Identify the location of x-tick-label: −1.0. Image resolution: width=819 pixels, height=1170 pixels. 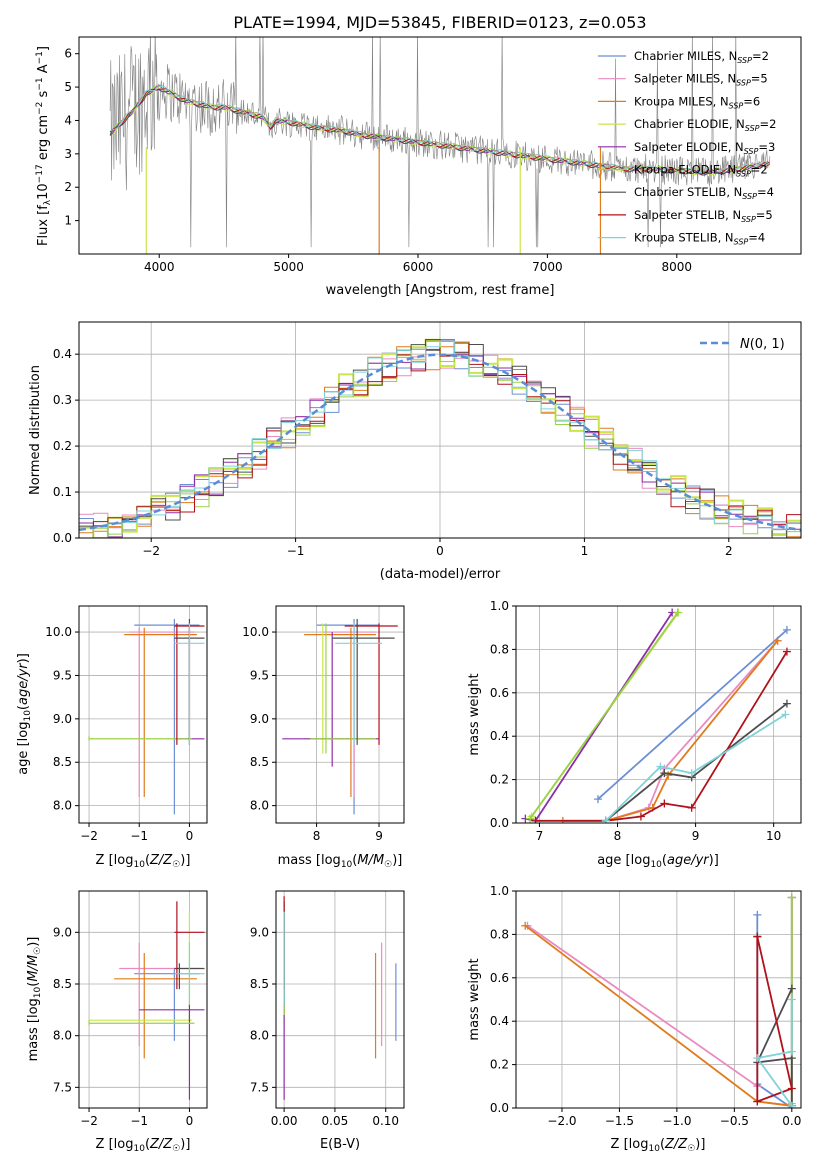
(676, 1121).